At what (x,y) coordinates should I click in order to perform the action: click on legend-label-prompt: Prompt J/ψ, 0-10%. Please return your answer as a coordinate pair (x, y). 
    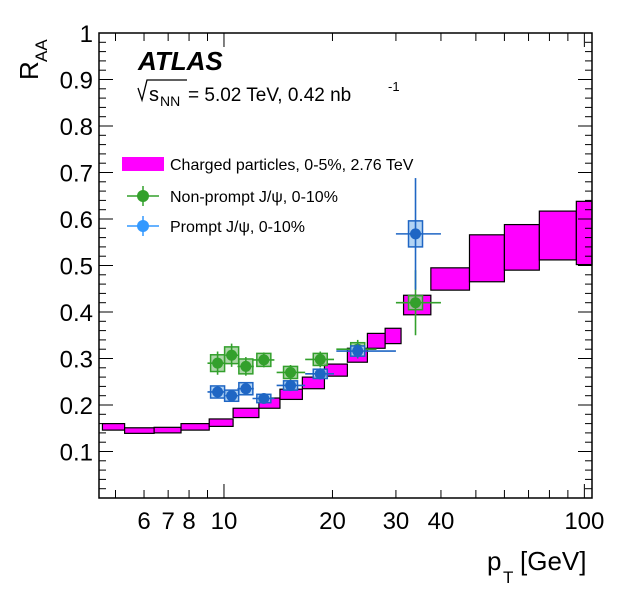
    Looking at the image, I should click on (237, 227).